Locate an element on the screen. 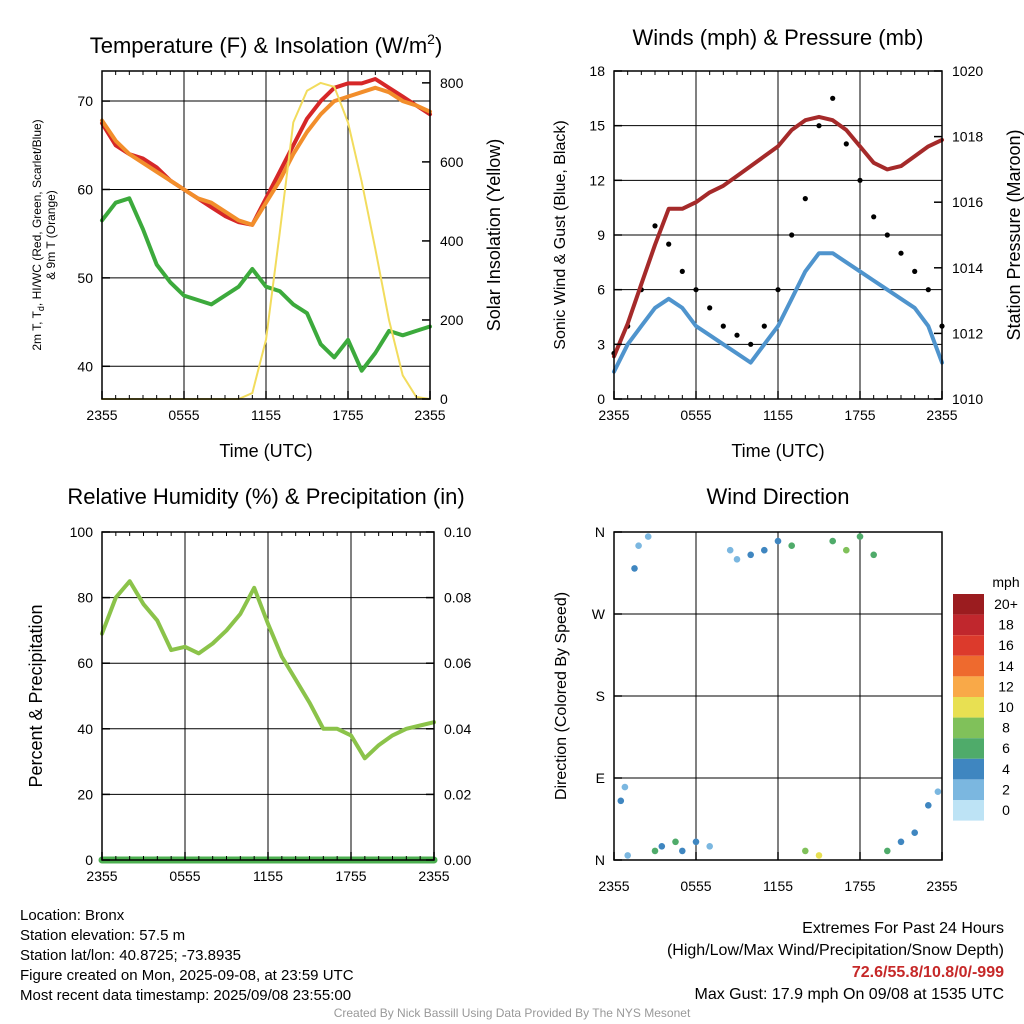 This screenshot has width=1024, height=1024. y2-tick-label: 1020 is located at coordinates (967, 71).